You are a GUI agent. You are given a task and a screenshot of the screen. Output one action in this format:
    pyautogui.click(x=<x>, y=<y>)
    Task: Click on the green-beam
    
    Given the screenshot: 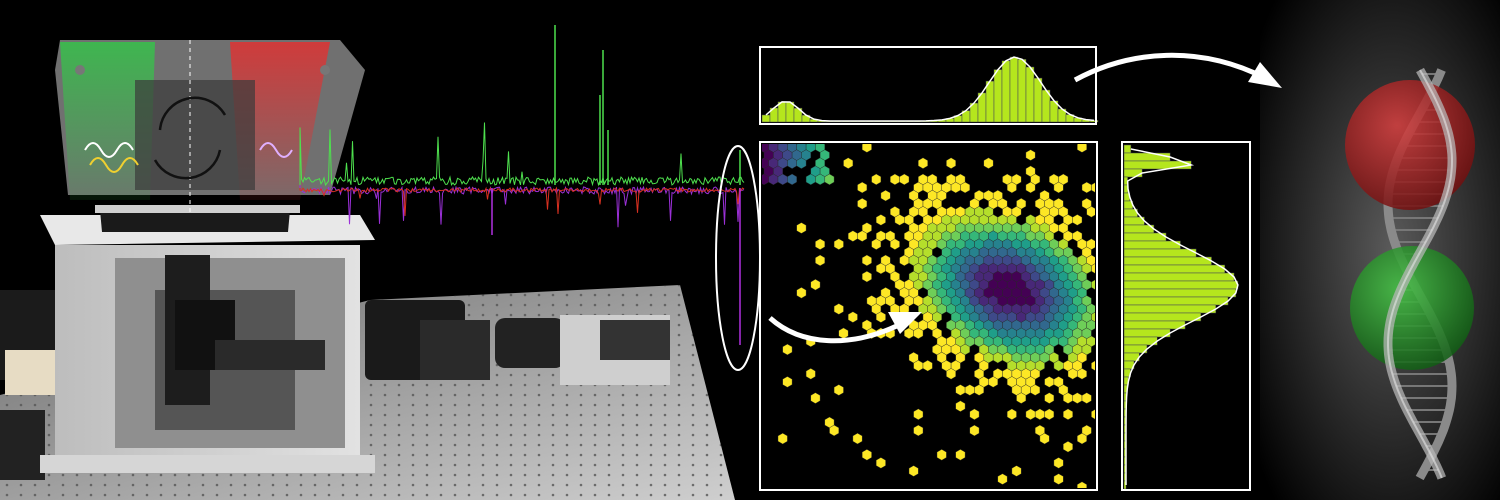 What is the action you would take?
    pyautogui.click(x=107, y=121)
    